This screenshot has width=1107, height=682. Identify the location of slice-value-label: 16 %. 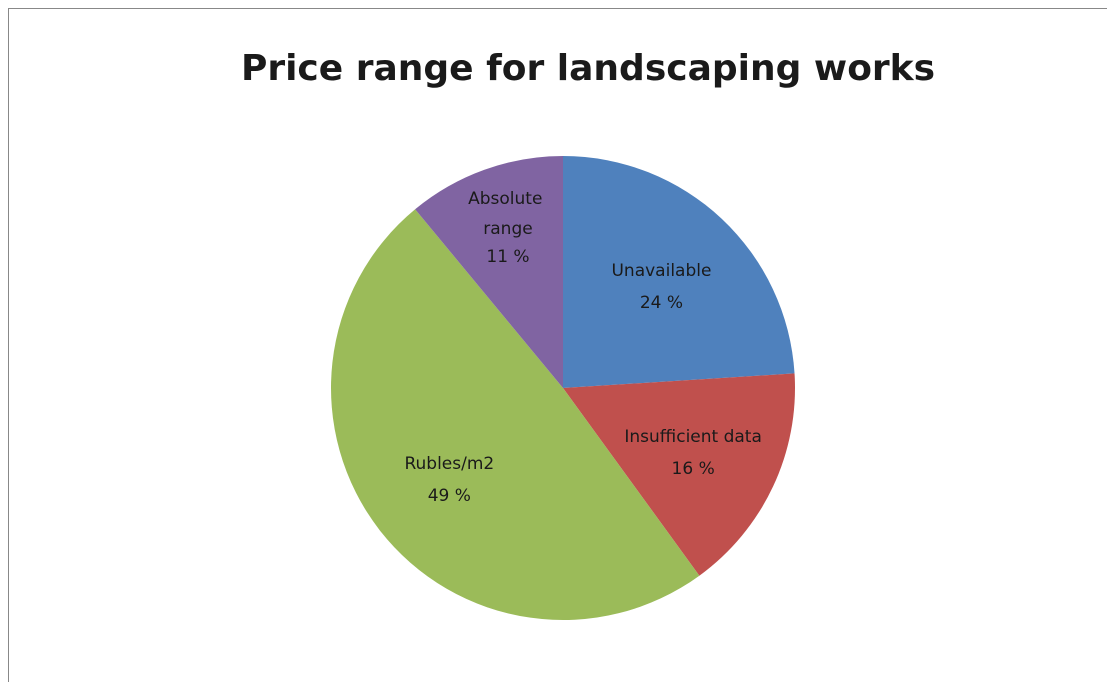
(693, 469).